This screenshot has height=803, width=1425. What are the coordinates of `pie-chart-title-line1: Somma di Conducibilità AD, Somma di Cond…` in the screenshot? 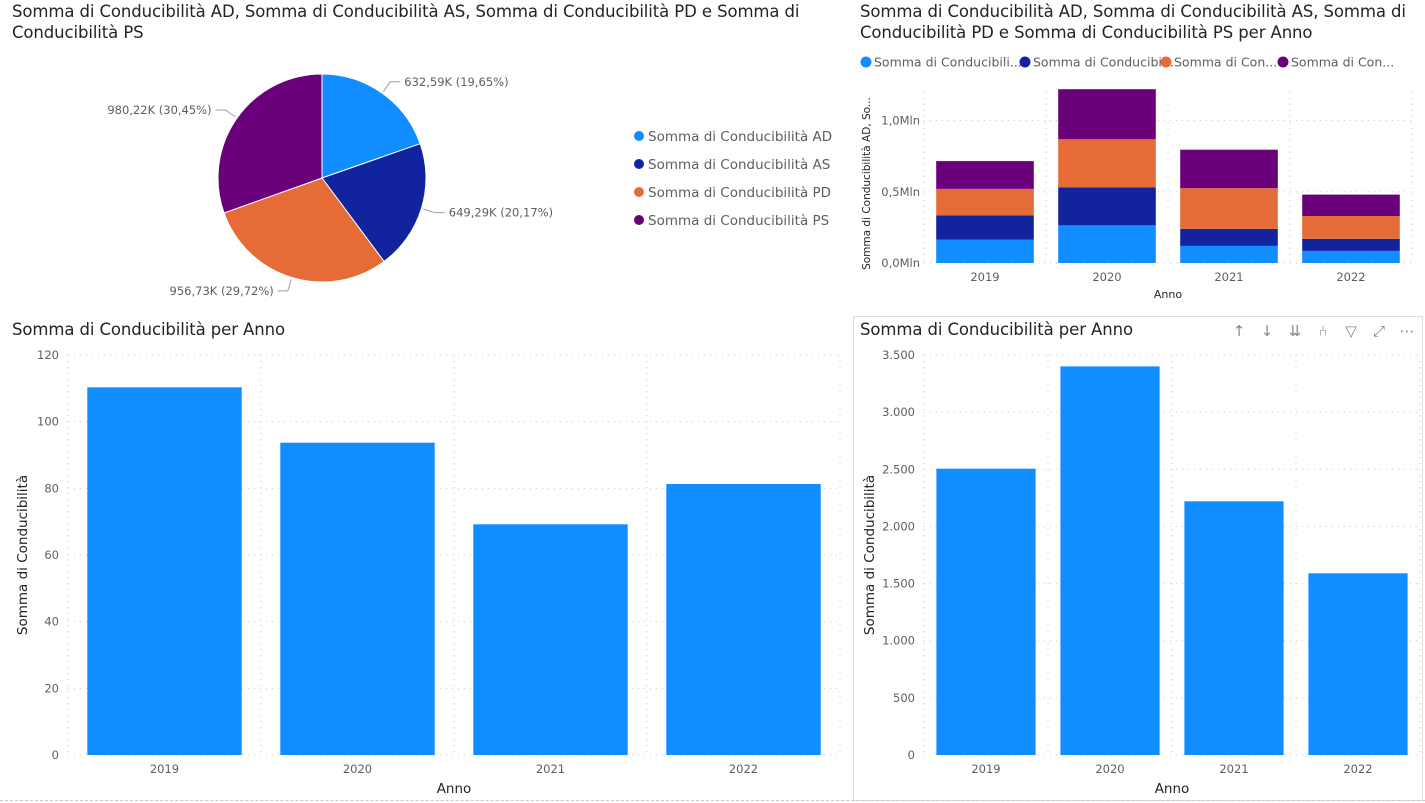 It's located at (406, 11).